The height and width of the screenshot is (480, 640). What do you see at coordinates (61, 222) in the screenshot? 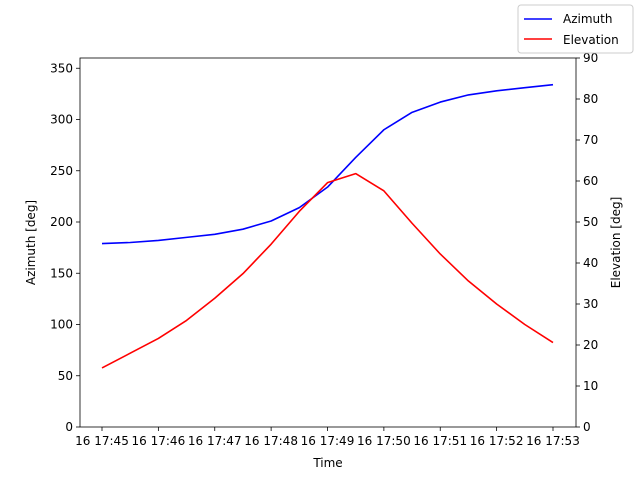
I see `left-y-tick-label: 200` at bounding box center [61, 222].